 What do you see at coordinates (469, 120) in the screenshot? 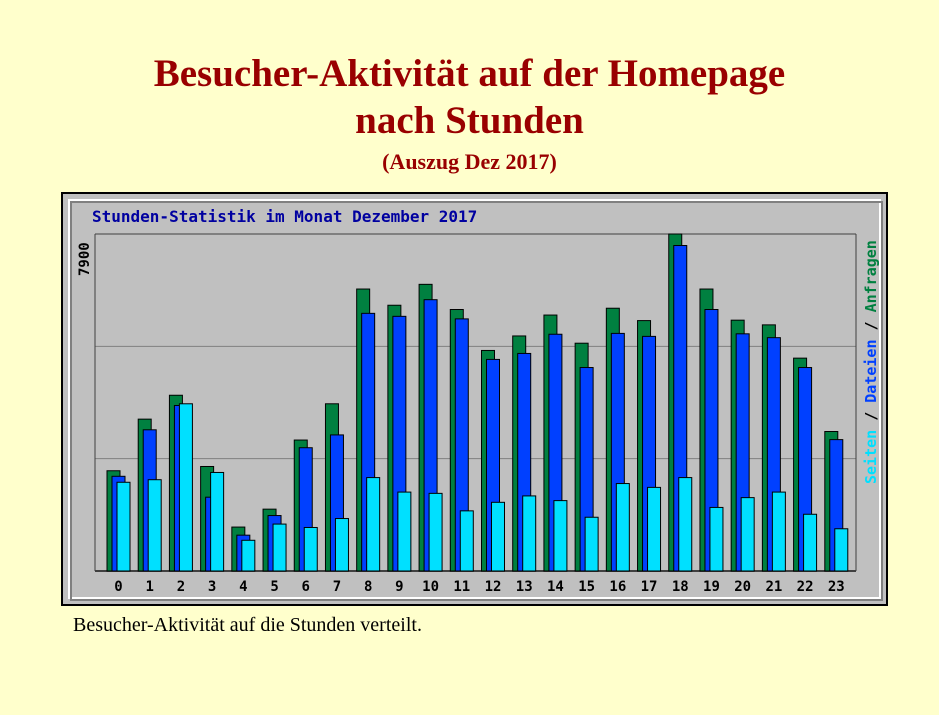
I see `title-line-2: nach Stunden` at bounding box center [469, 120].